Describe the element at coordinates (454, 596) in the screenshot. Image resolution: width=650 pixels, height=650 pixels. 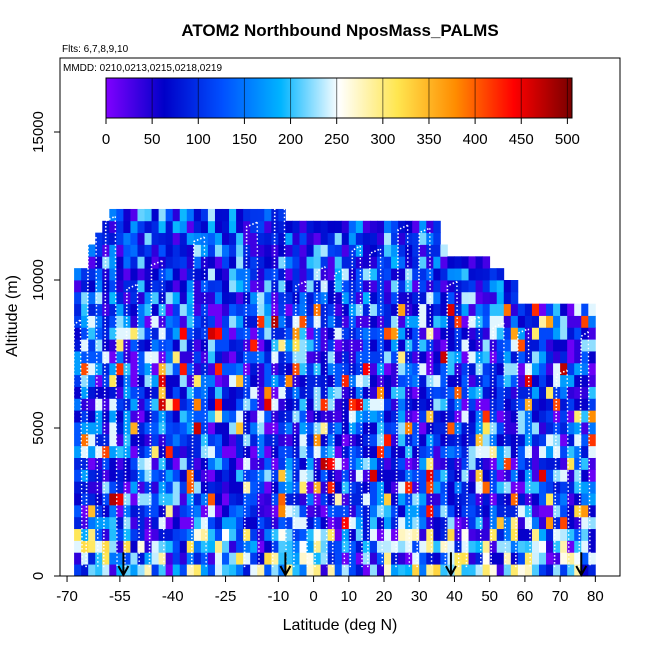
I see `x-tick-label: 40` at that location.